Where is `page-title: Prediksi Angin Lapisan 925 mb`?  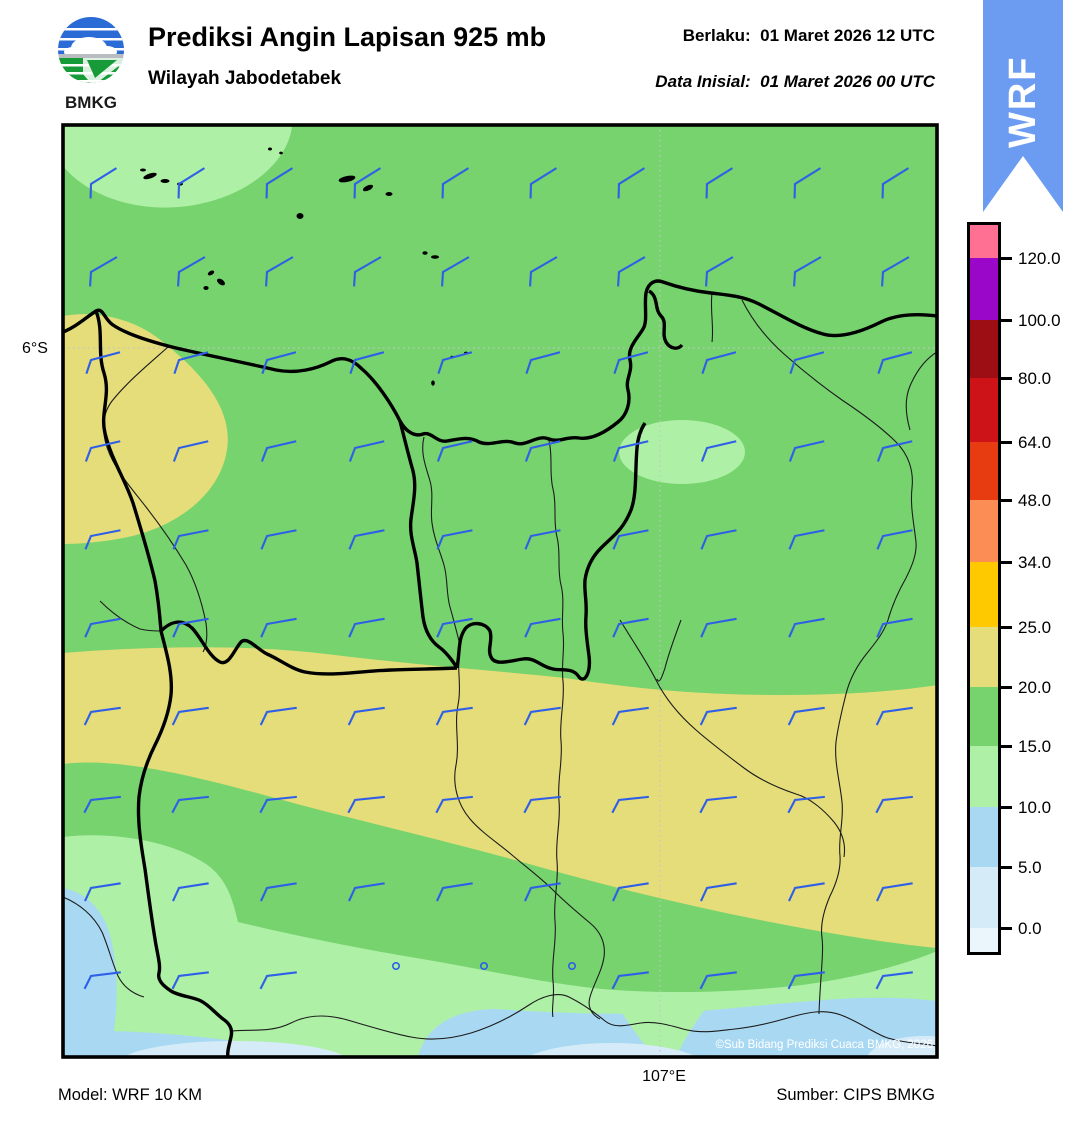
page-title: Prediksi Angin Lapisan 925 mb is located at coordinates (347, 37).